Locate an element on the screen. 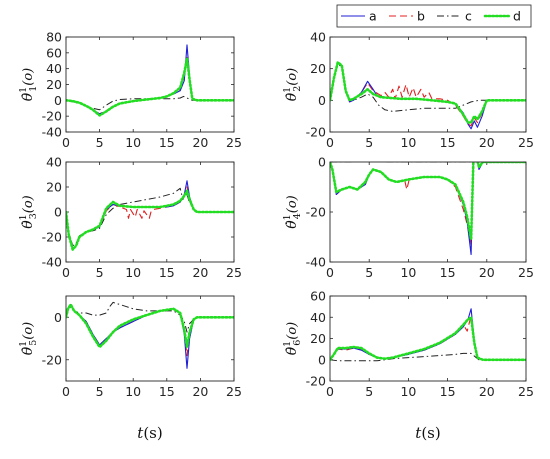  y-tick-label: 80 is located at coordinates (54, 37).